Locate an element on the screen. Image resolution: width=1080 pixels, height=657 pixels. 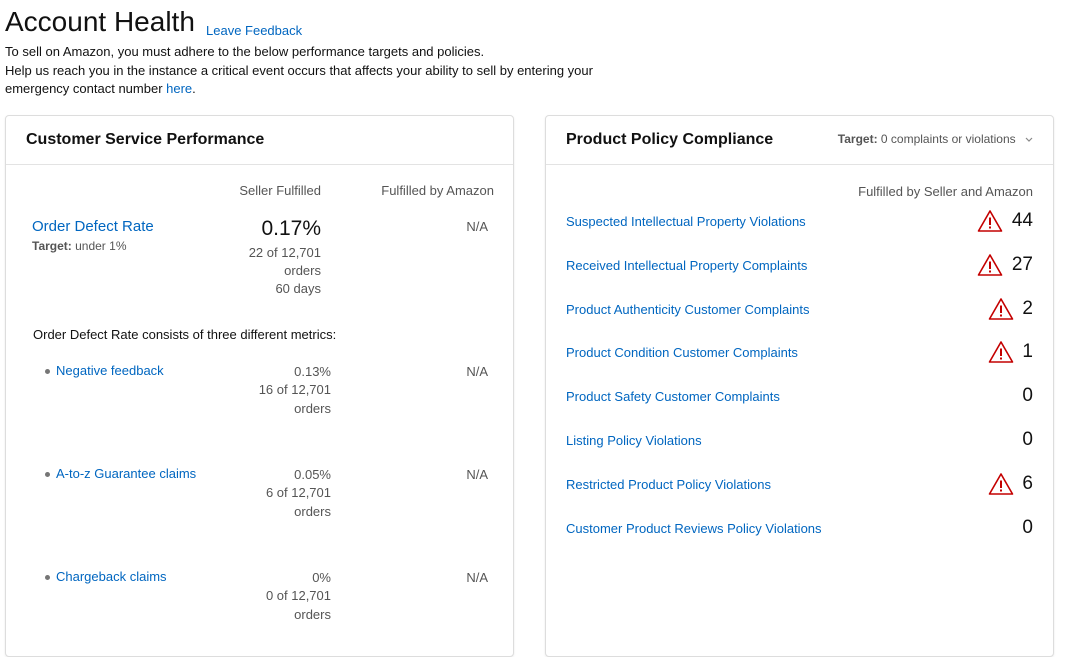
policy-link-product-safety-customer-complaints: Product Safety Customer Complaints is located at coordinates (673, 396).